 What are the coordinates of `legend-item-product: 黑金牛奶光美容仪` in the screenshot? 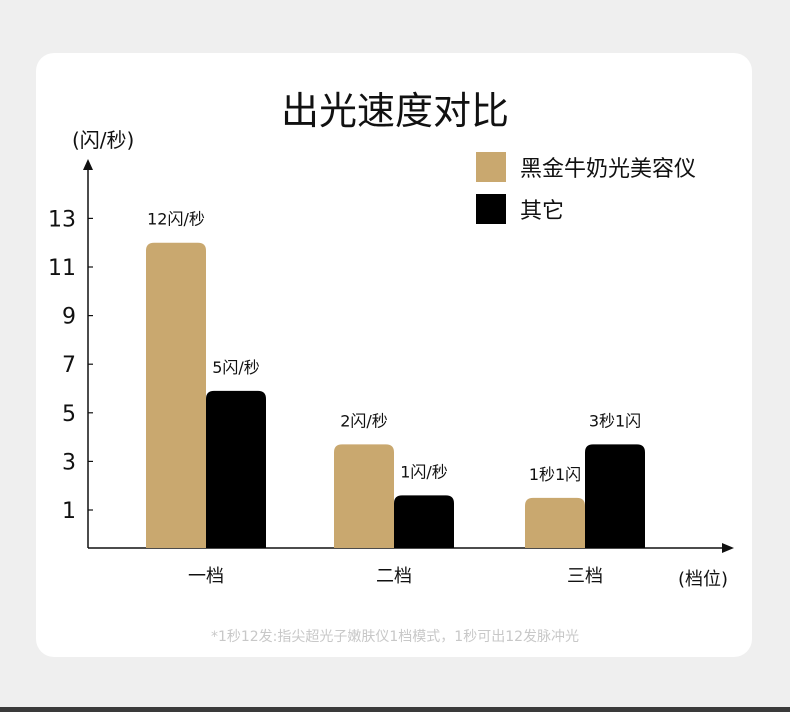 It's located at (586, 167).